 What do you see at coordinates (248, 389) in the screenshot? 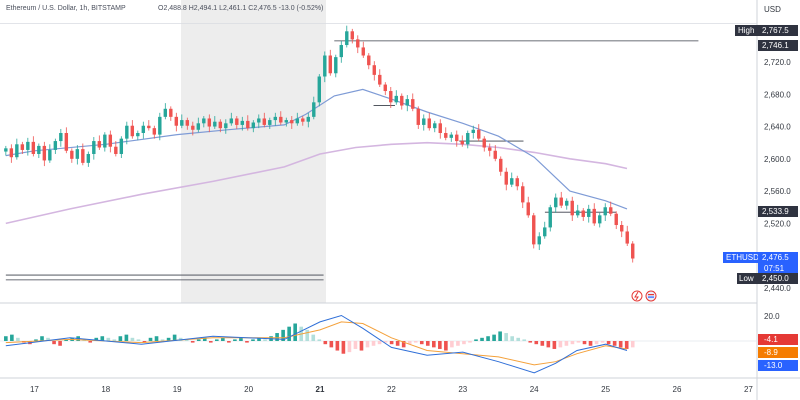
I see `time-tick-label: 20` at bounding box center [248, 389].